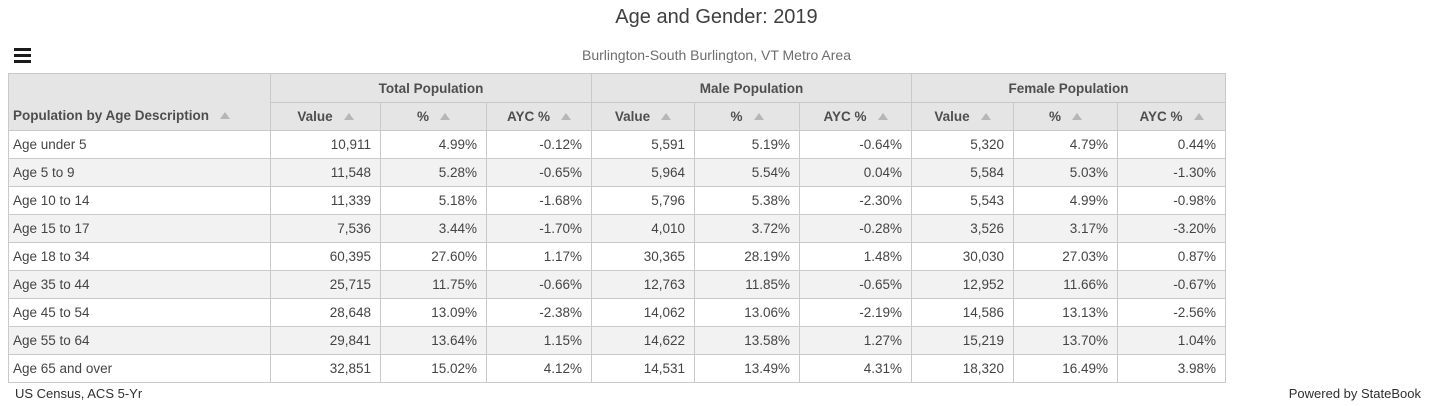 Image resolution: width=1433 pixels, height=406 pixels. Describe the element at coordinates (1354, 393) in the screenshot. I see `powered-by-link: Powered by StateBook` at that location.